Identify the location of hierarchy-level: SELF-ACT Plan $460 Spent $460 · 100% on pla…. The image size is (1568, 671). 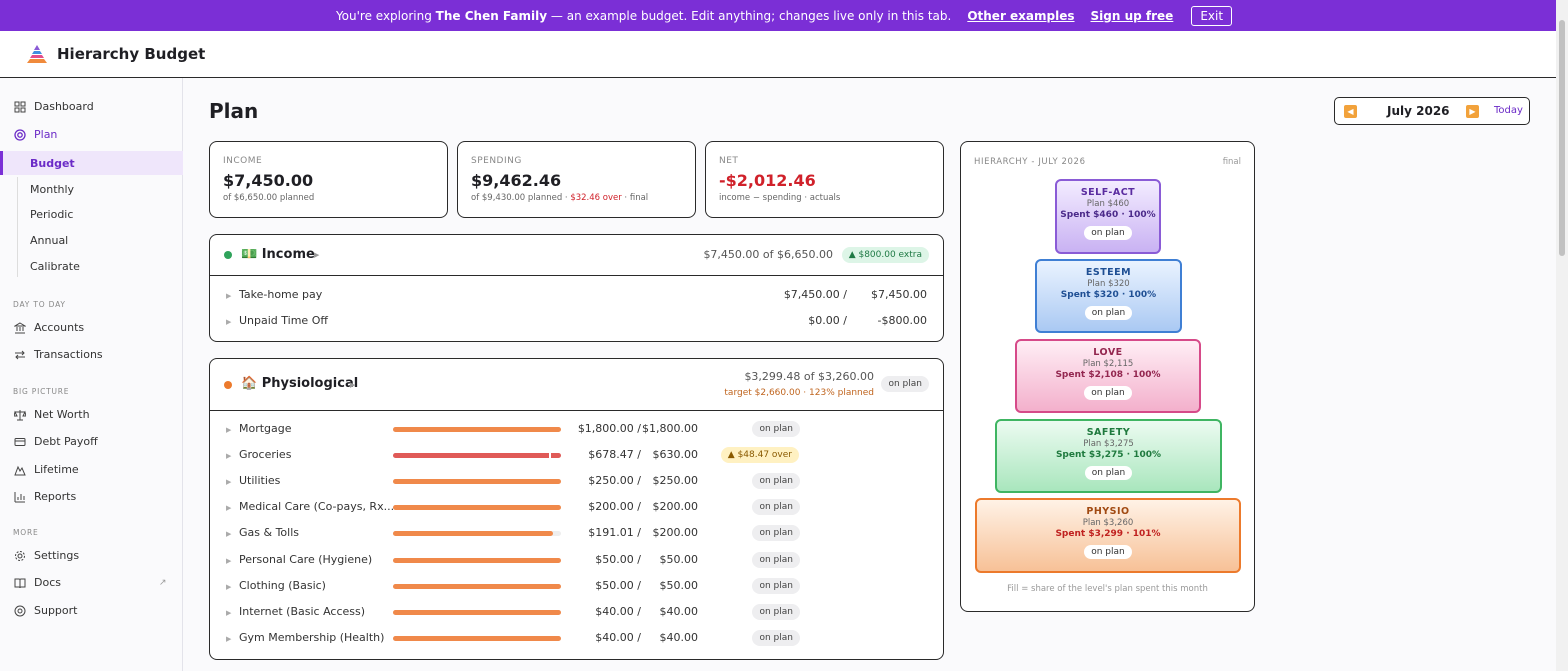
(1108, 216).